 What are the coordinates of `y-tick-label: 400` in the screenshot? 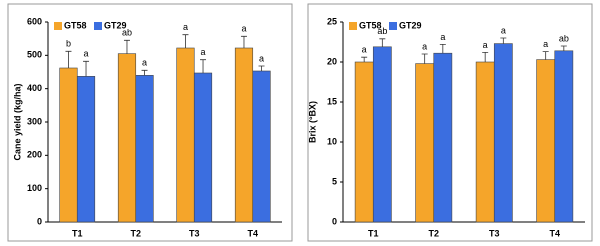 It's located at (34, 88).